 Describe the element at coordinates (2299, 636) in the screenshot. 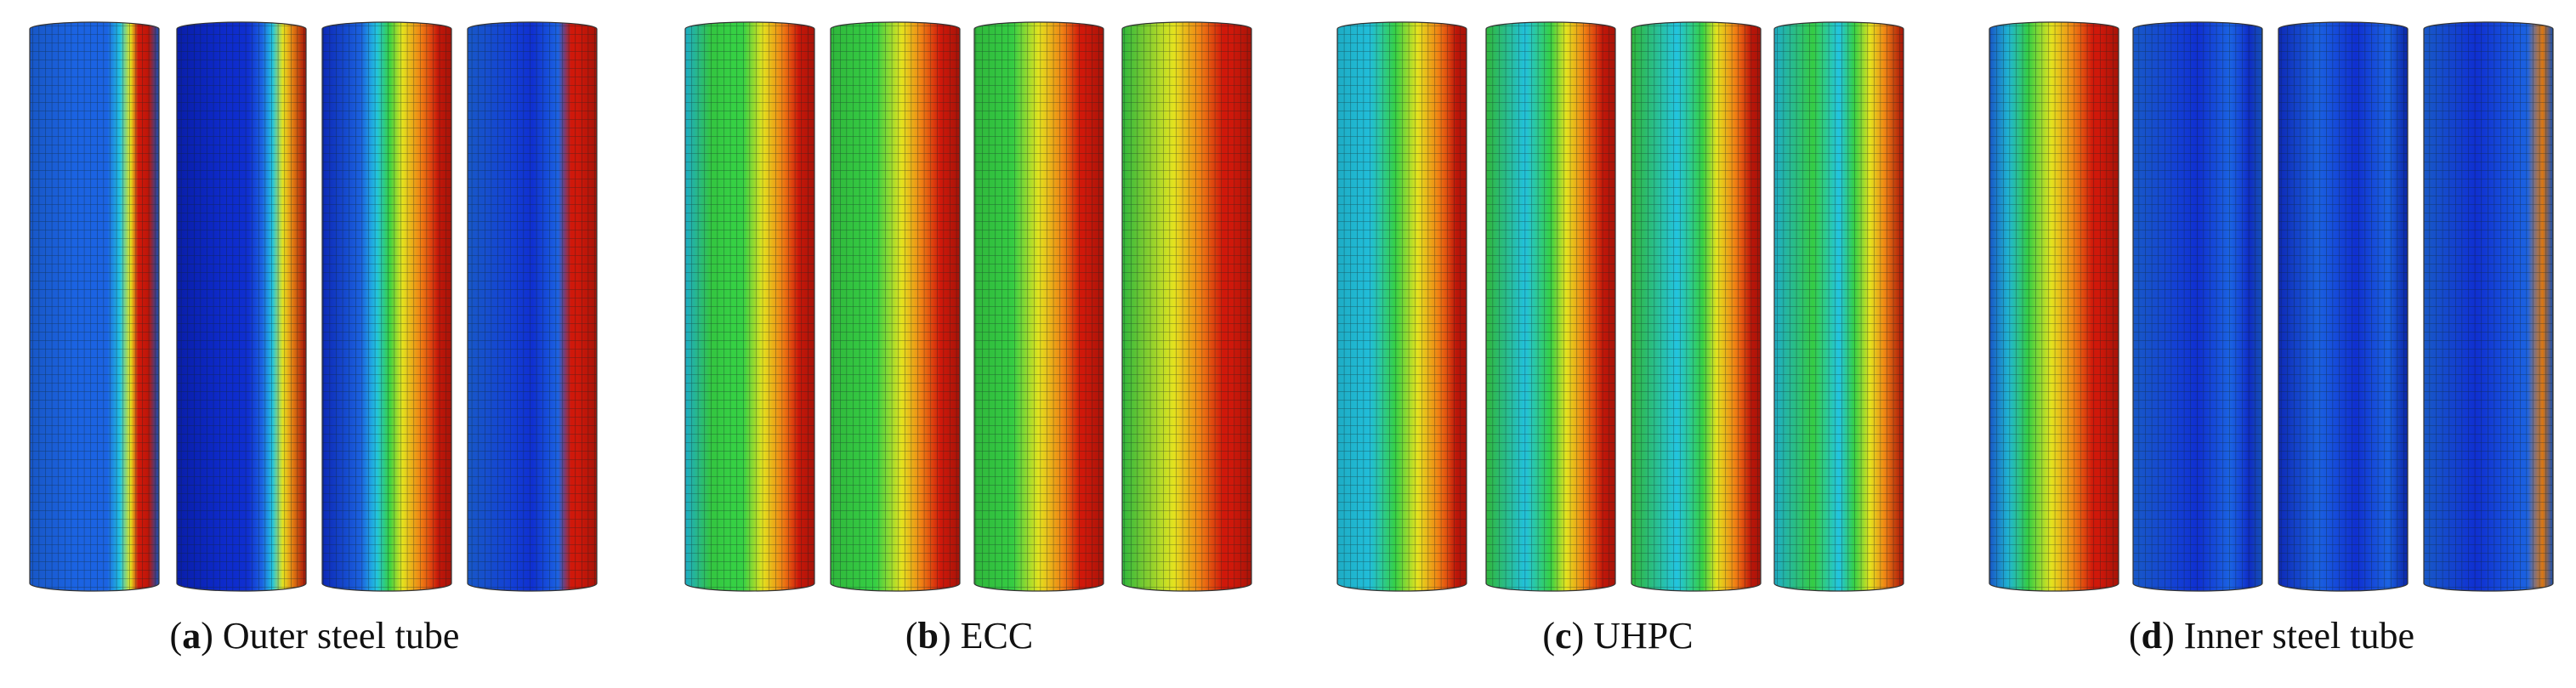

I see `caption-text: Inner steel tube` at that location.